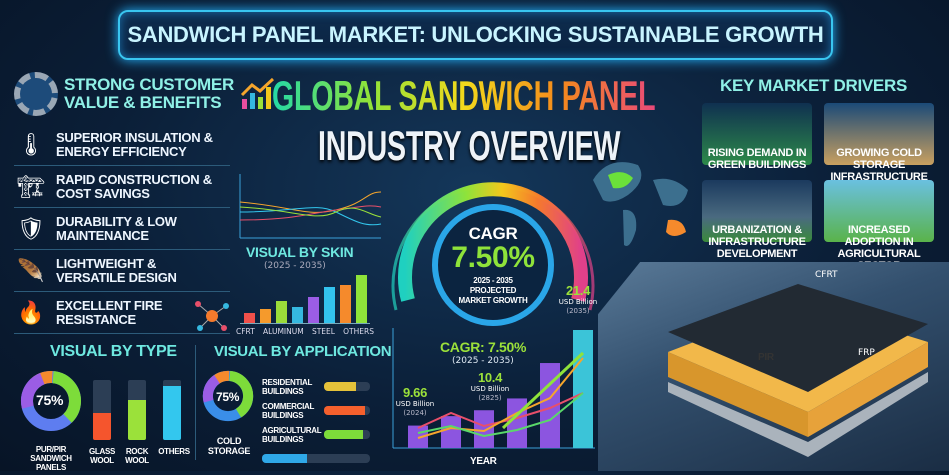 The width and height of the screenshot is (949, 475). I want to click on hero-title: GLOBAL SANDWICH PANEL, so click(464, 95).